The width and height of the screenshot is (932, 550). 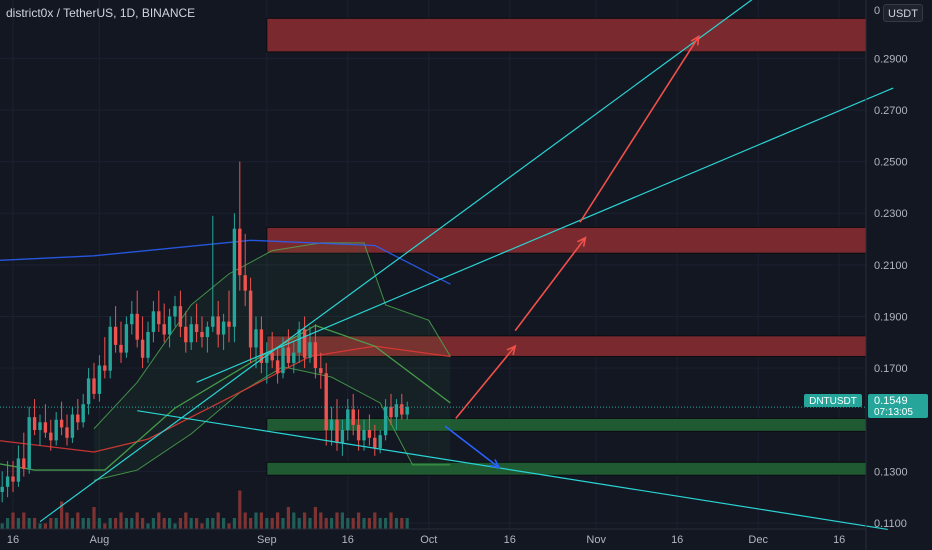 I want to click on exchange: BINANCE, so click(x=168, y=13).